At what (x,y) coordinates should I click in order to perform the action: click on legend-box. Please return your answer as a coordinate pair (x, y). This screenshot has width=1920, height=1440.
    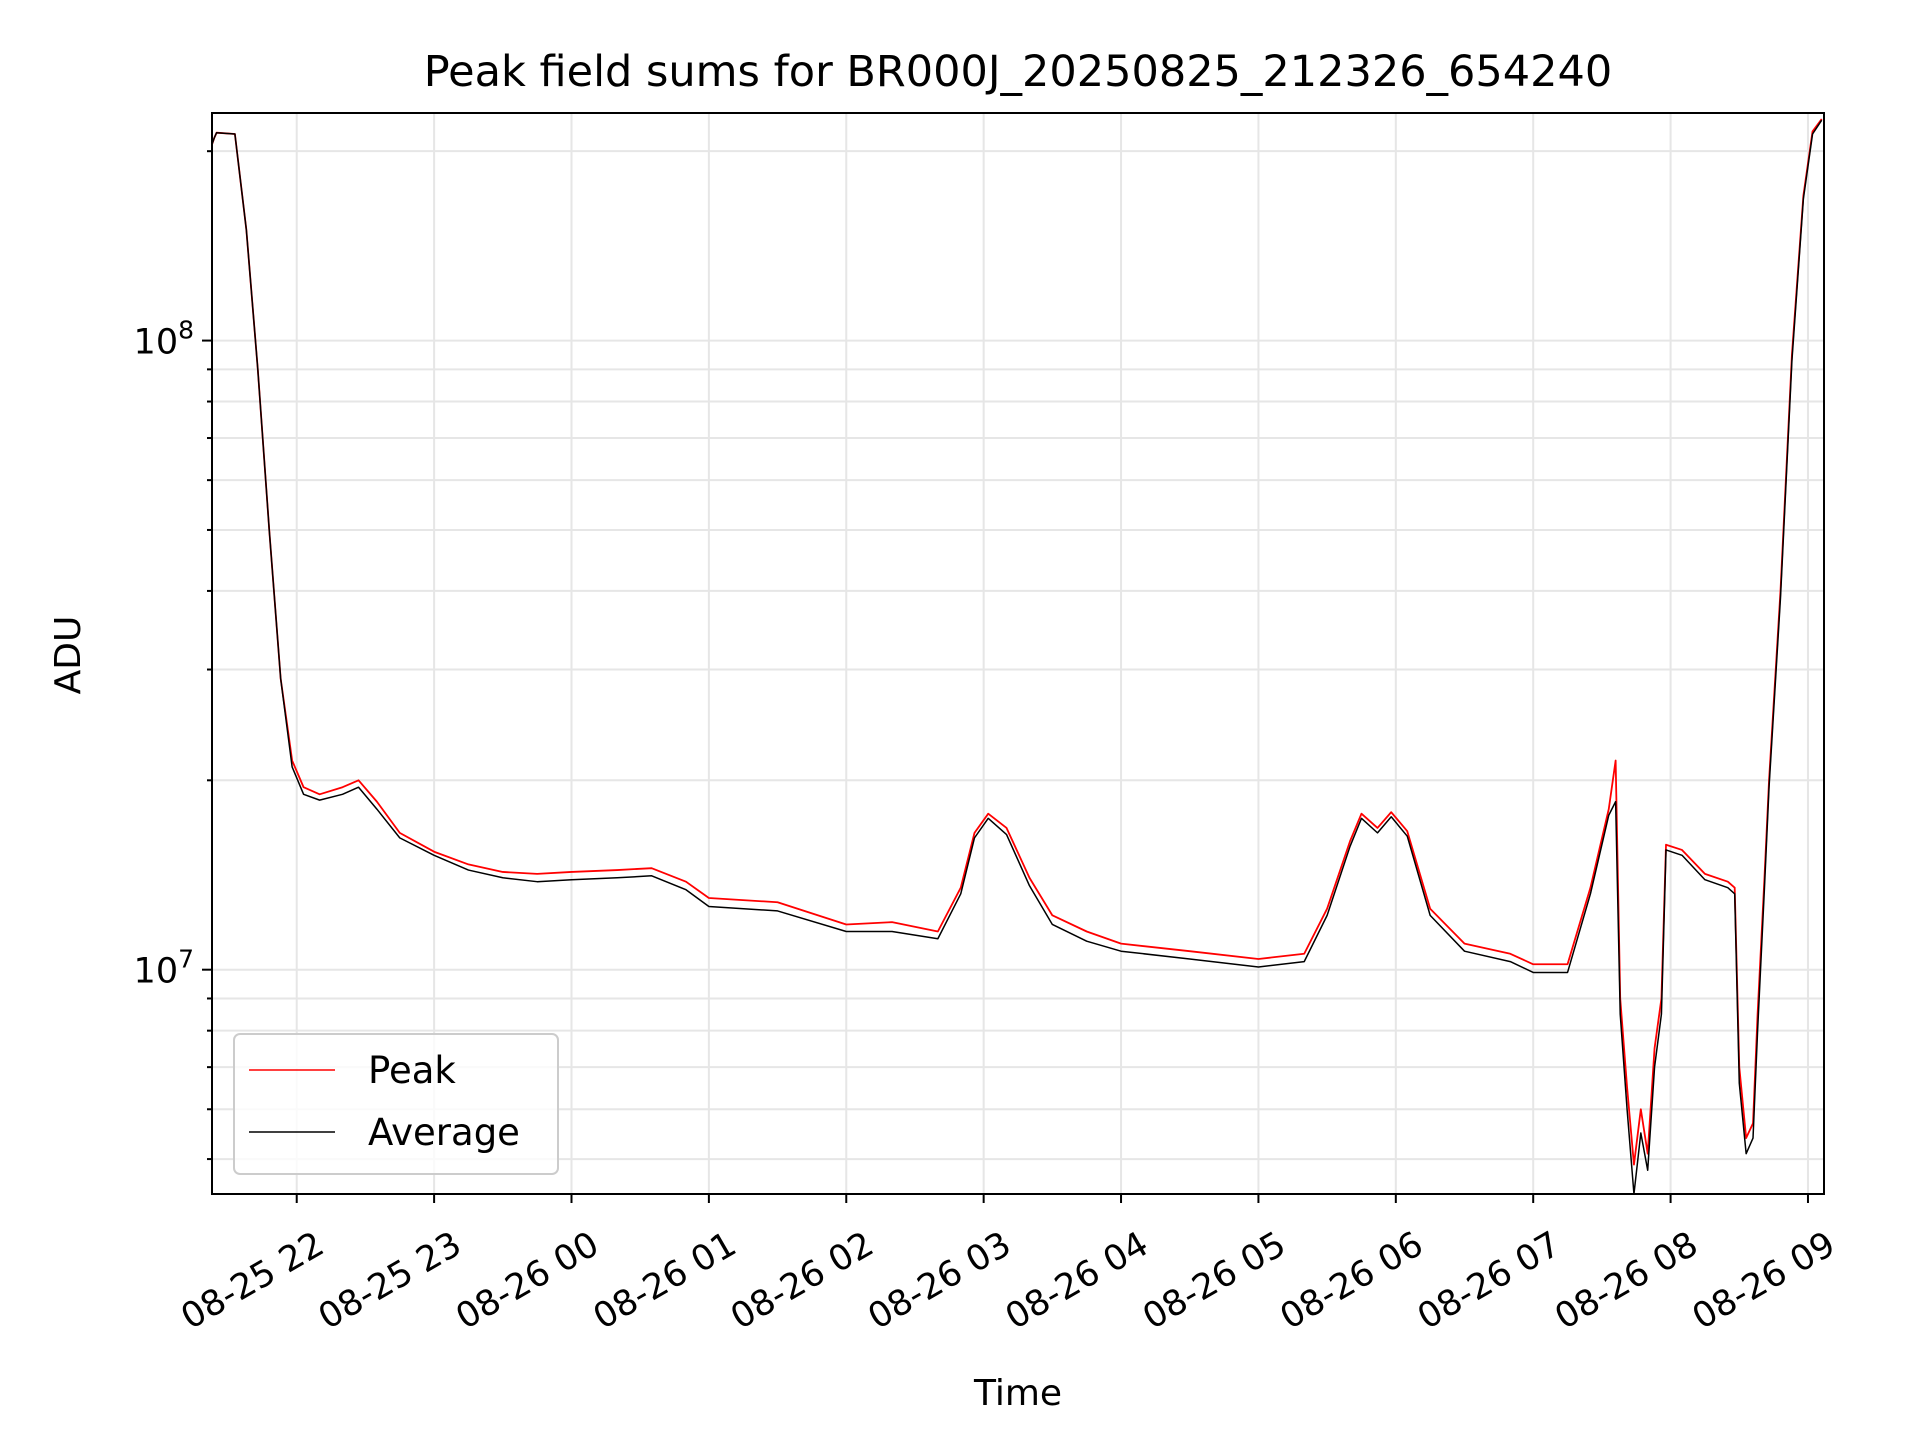
    Looking at the image, I should click on (396, 1104).